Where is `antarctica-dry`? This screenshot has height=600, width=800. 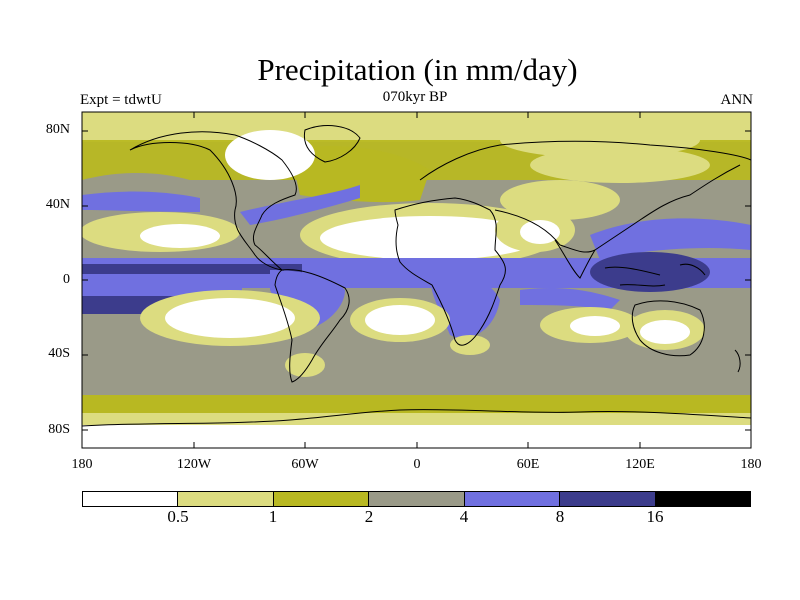 antarctica-dry is located at coordinates (416, 436).